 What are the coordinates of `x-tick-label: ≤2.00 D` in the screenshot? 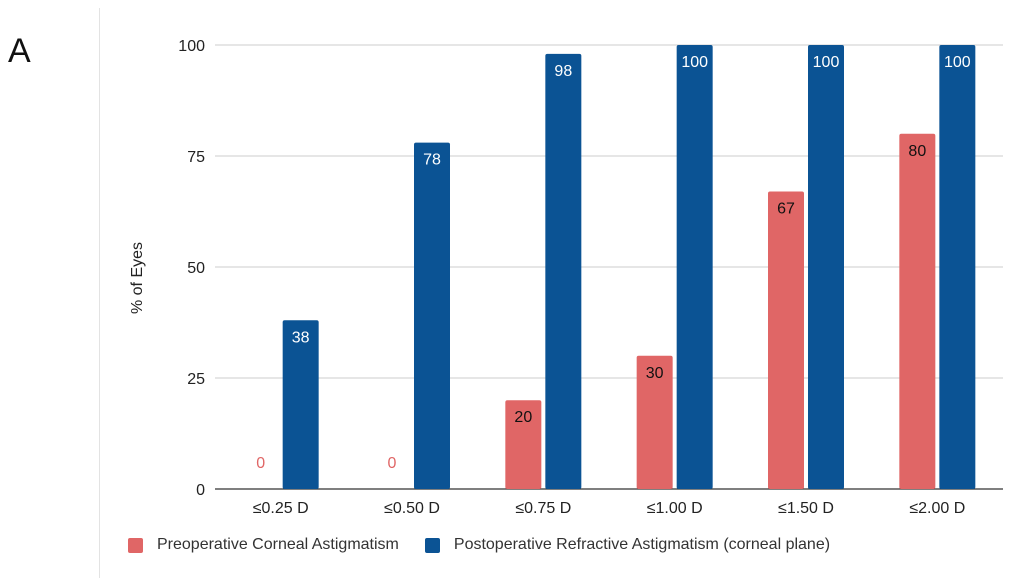 It's located at (937, 508).